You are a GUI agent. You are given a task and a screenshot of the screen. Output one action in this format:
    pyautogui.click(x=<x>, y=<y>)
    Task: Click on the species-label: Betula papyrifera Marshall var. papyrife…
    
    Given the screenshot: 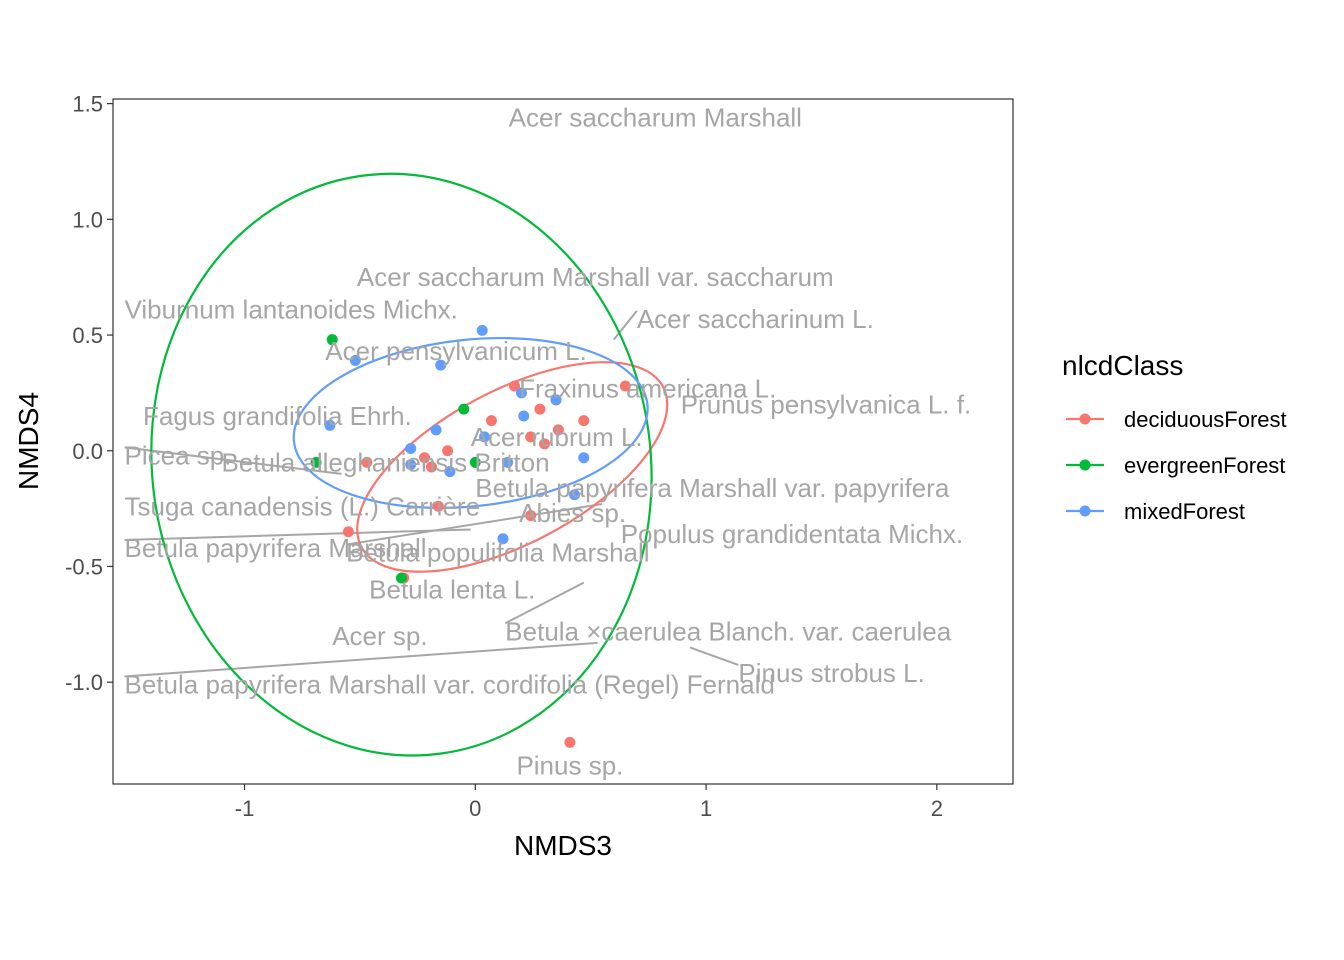 What is the action you would take?
    pyautogui.click(x=712, y=488)
    